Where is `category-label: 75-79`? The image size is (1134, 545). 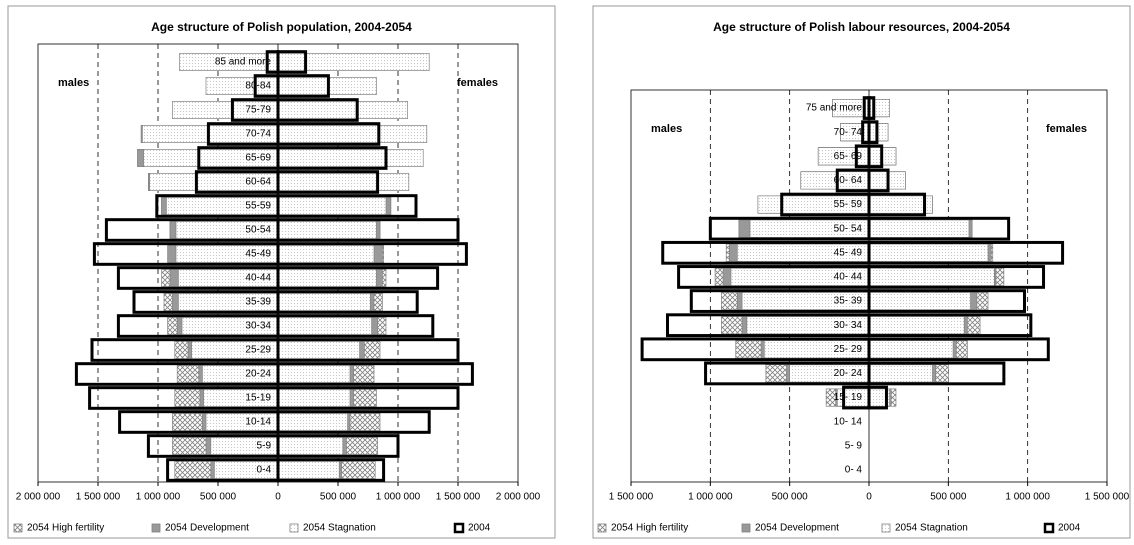 category-label: 75-79 is located at coordinates (258, 110).